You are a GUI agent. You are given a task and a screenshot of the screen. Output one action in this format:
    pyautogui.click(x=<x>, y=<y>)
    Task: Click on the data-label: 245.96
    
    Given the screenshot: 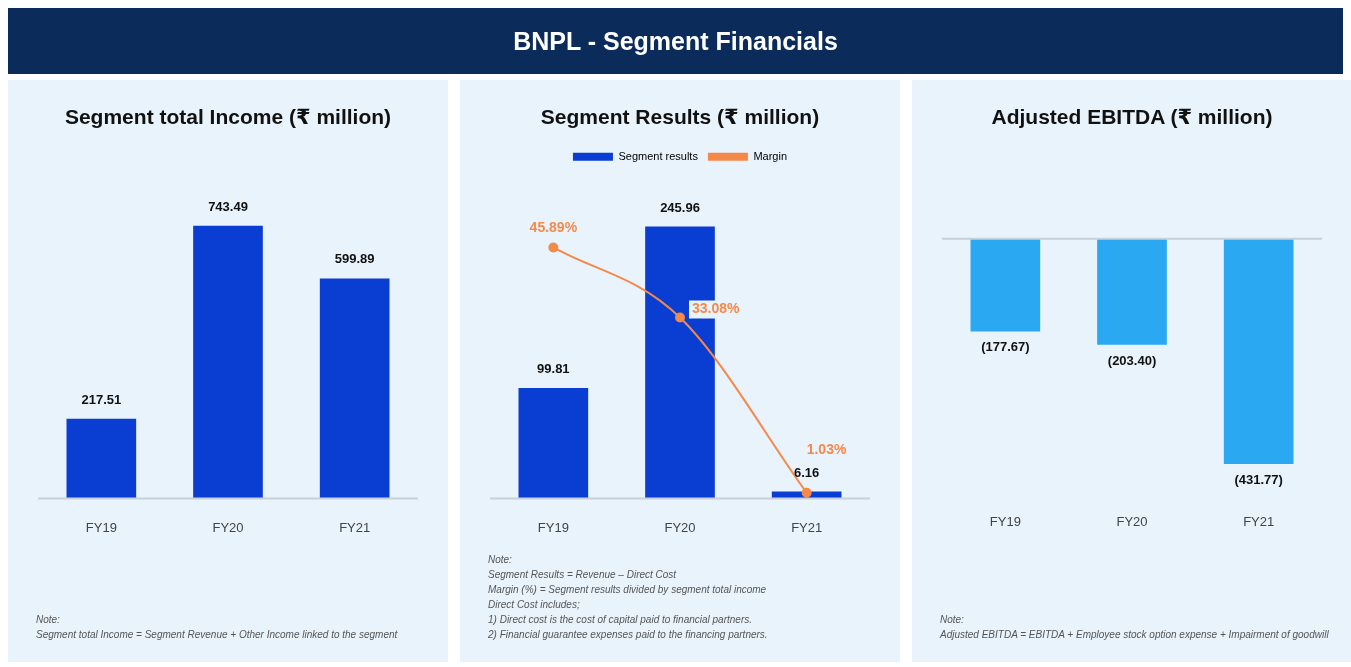 What is the action you would take?
    pyautogui.click(x=680, y=207)
    